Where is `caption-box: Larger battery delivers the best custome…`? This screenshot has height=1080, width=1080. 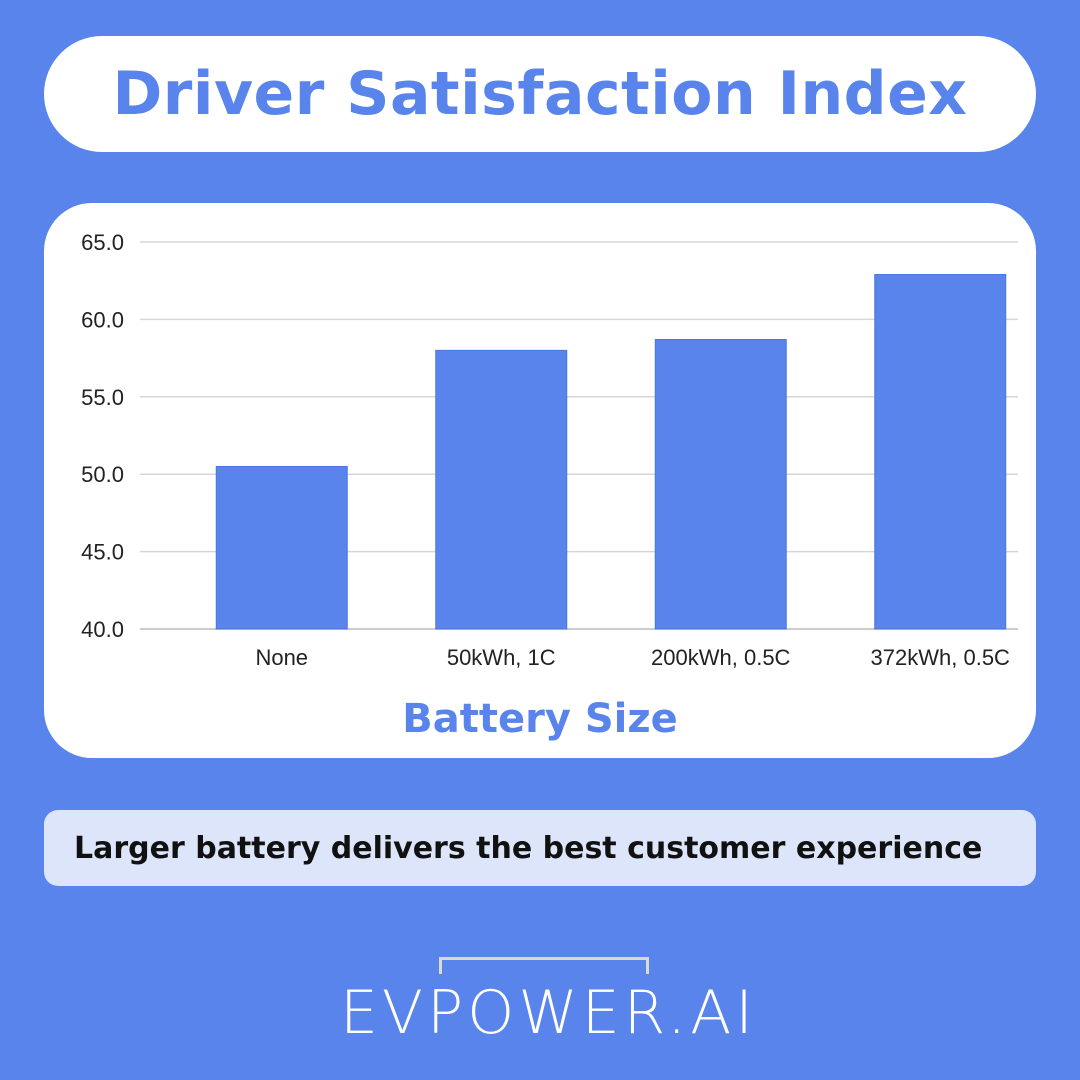
caption-box: Larger battery delivers the best custome… is located at coordinates (540, 848).